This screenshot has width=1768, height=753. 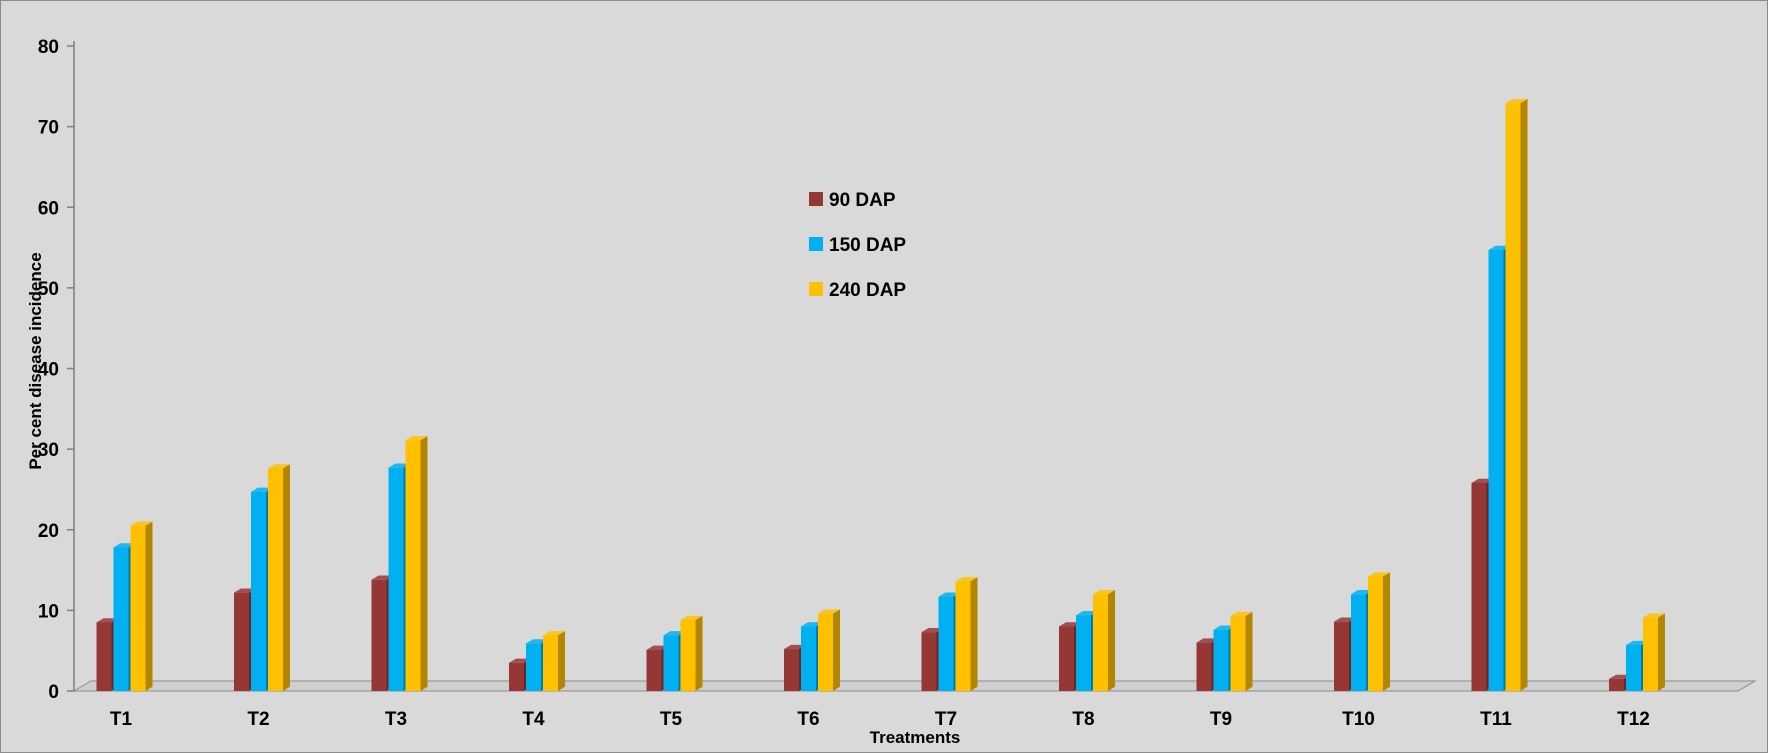 I want to click on x-tick-label: T10, so click(x=1358, y=719).